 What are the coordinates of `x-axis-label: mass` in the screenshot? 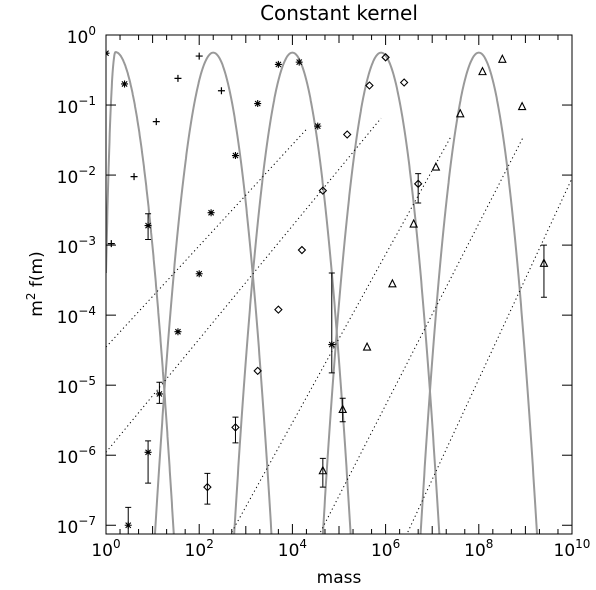 It's located at (339, 578).